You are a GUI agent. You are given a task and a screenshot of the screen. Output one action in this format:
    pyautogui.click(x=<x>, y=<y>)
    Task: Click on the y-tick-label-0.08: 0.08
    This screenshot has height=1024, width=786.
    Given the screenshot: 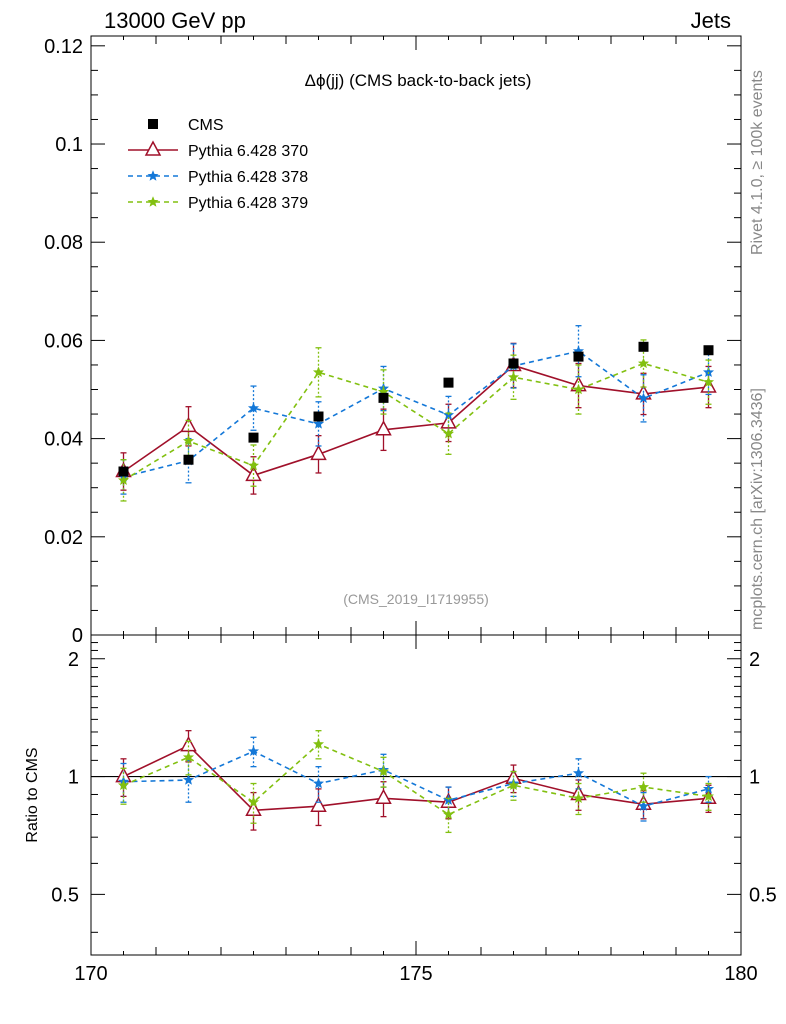 What is the action you would take?
    pyautogui.click(x=63, y=243)
    